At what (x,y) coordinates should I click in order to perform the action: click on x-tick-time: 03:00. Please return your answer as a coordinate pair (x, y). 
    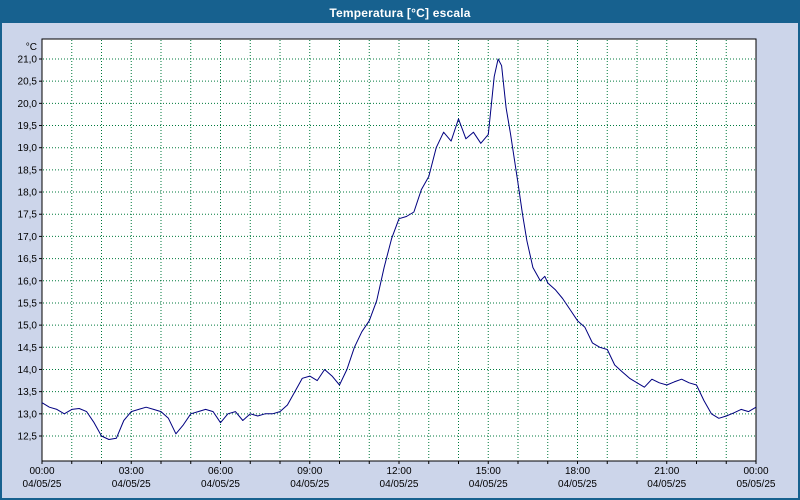
    Looking at the image, I should click on (131, 471).